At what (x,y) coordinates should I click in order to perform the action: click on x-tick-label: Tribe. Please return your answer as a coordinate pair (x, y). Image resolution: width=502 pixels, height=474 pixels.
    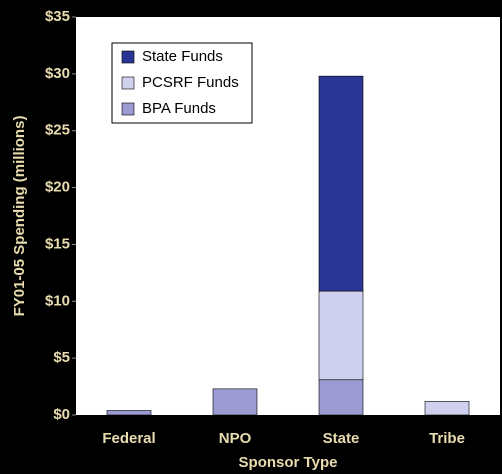
    Looking at the image, I should click on (447, 438).